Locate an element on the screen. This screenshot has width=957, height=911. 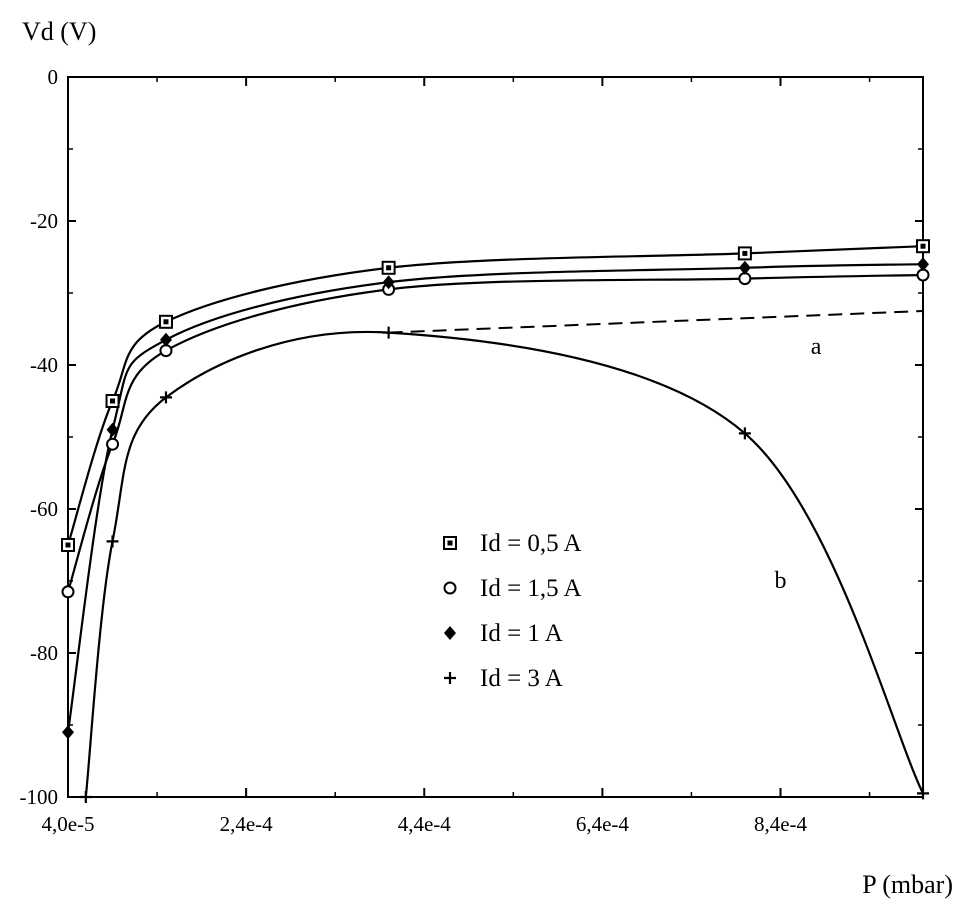
y-tick-label: 0 is located at coordinates (53, 77).